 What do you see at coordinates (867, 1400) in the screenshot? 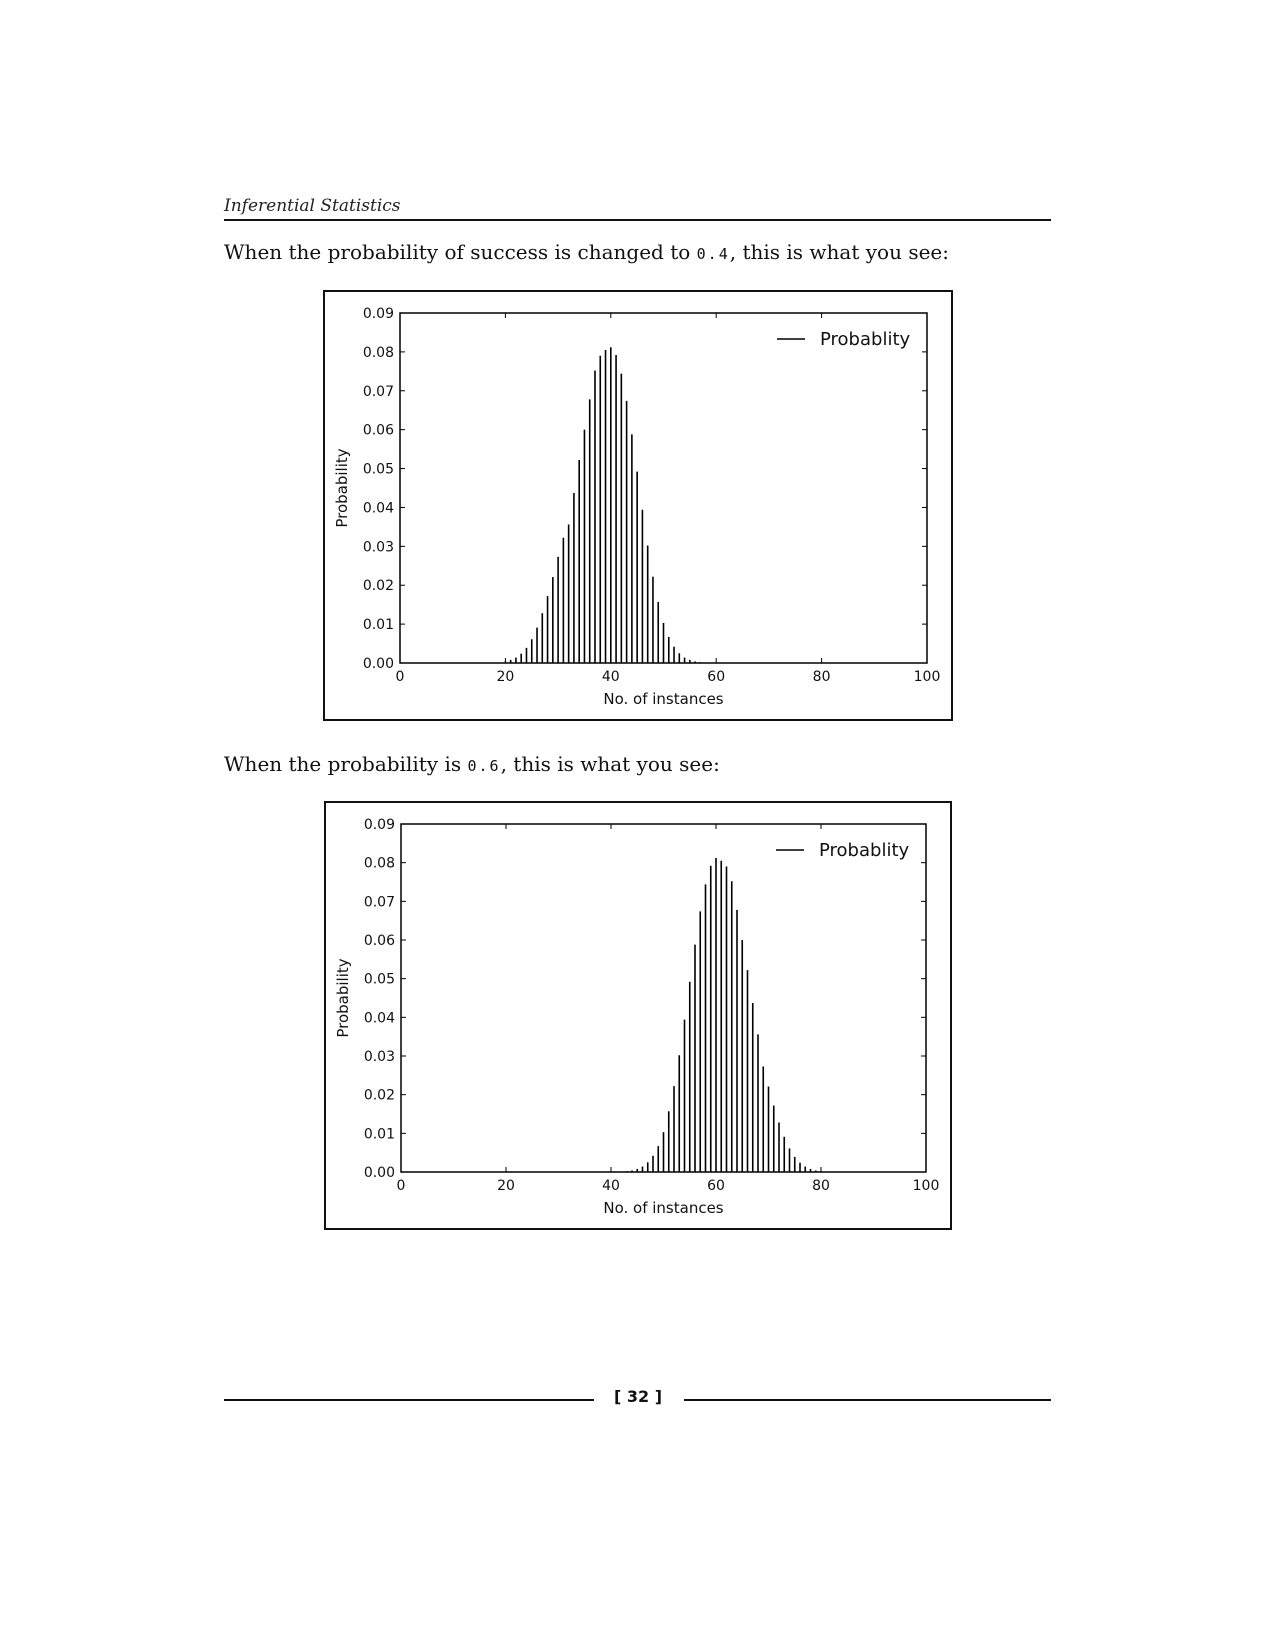
I see `footer-rule-right` at bounding box center [867, 1400].